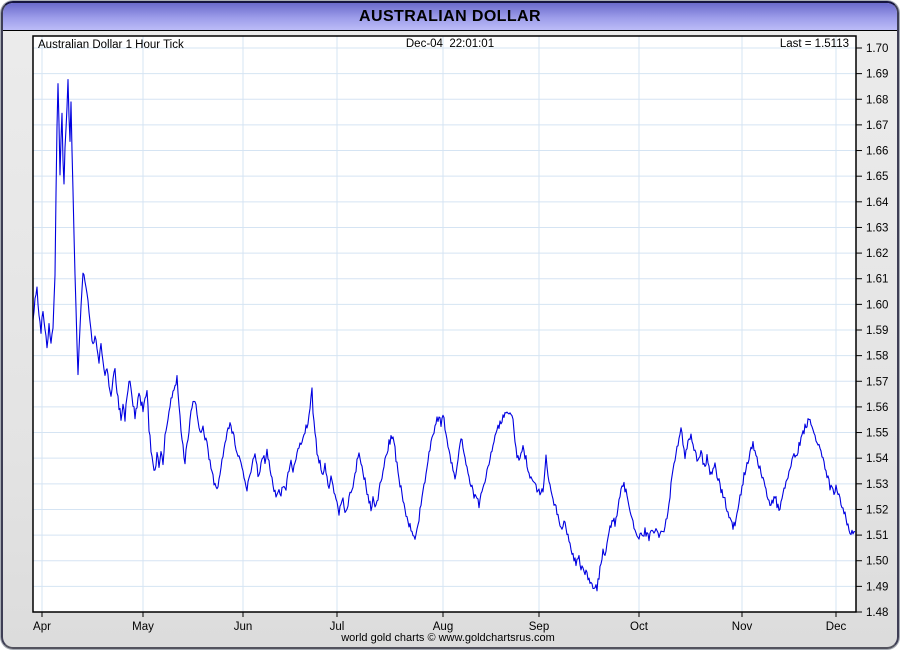  Describe the element at coordinates (877, 152) in the screenshot. I see `y-axis-label: 1.66` at that location.